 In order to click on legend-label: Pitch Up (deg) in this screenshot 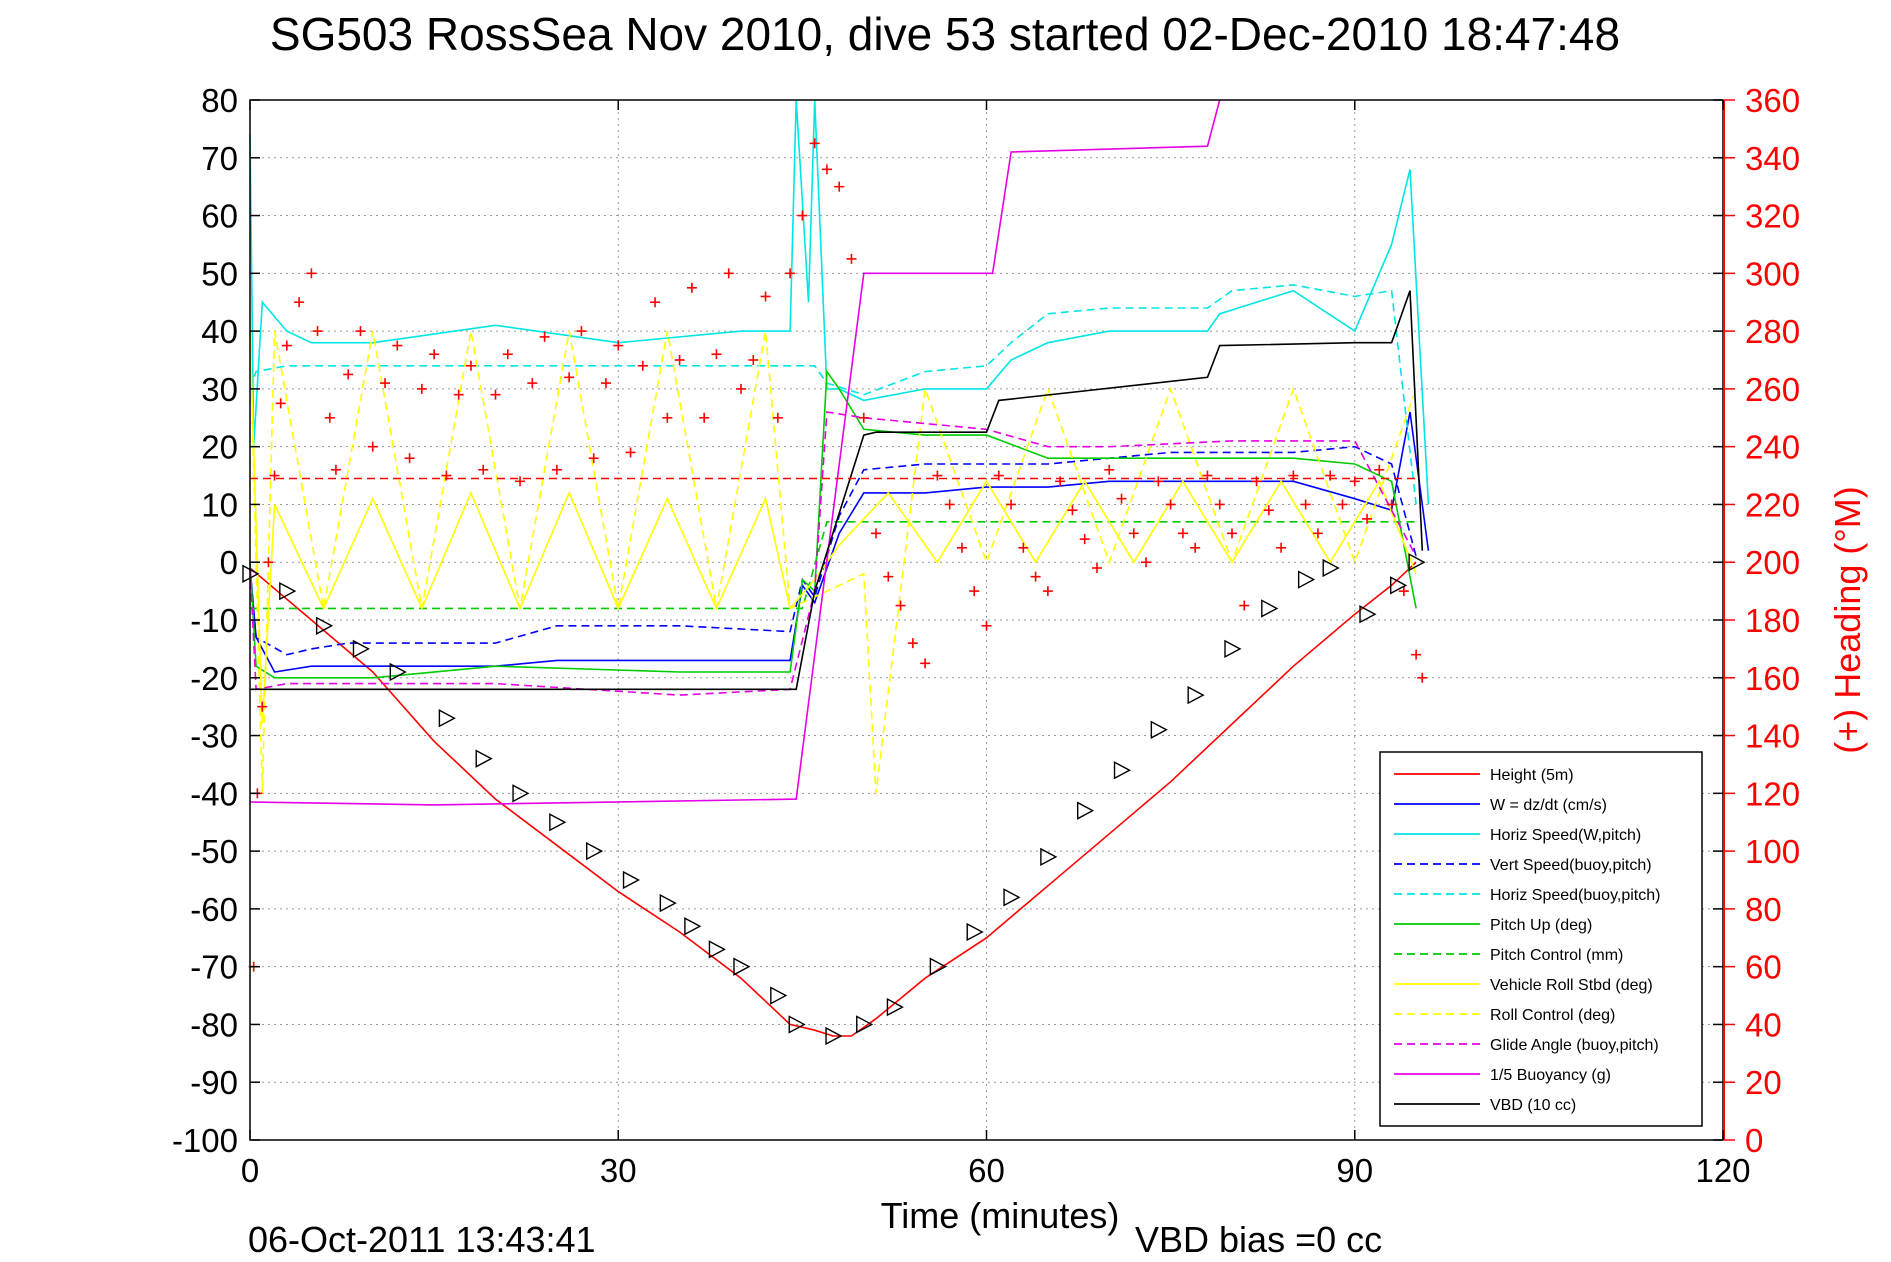, I will do `click(1541, 925)`.